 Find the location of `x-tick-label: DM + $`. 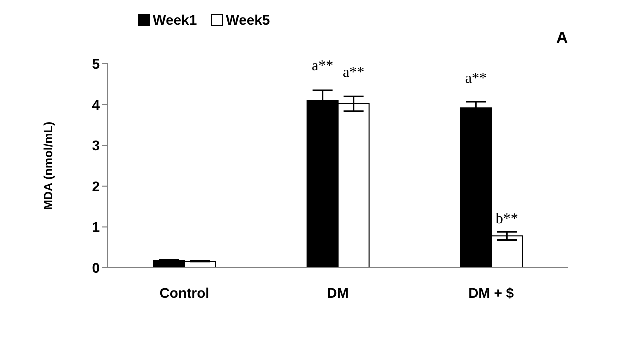

x-tick-label: DM + $ is located at coordinates (491, 292).